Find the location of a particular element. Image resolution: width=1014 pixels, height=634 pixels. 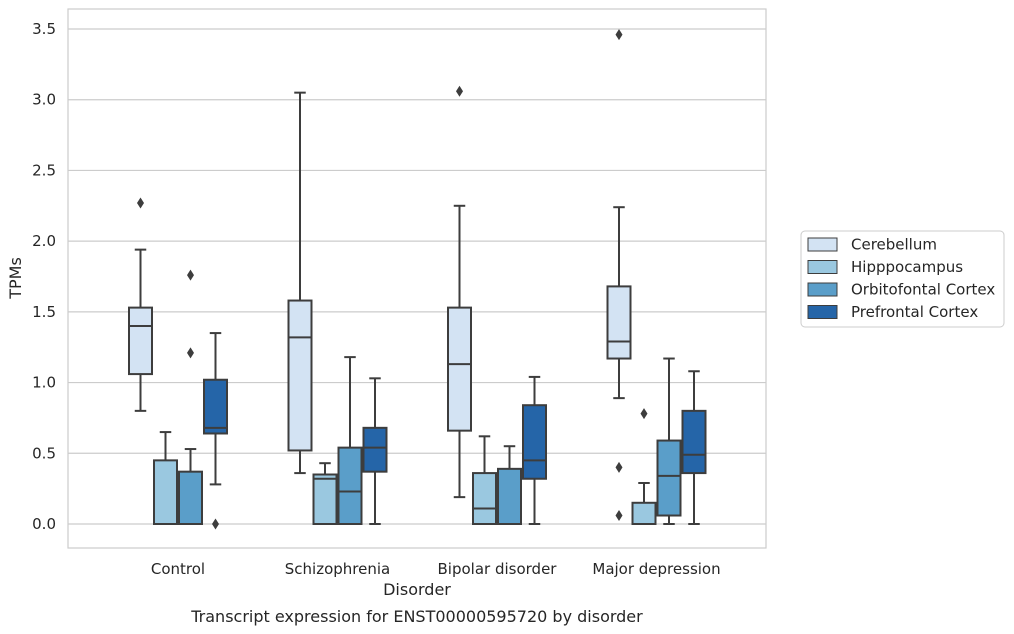

legend-label: Hipppocampus is located at coordinates (907, 267).